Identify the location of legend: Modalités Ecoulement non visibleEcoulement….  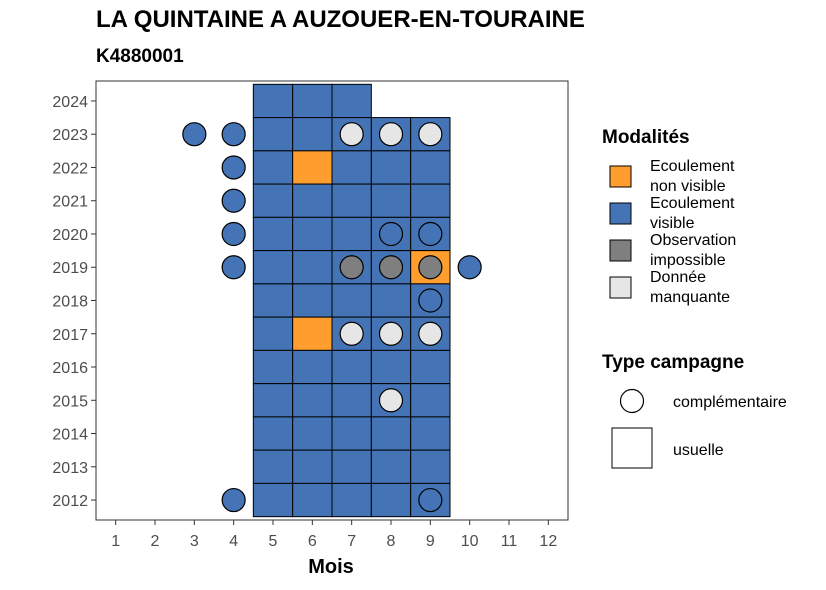
(694, 298).